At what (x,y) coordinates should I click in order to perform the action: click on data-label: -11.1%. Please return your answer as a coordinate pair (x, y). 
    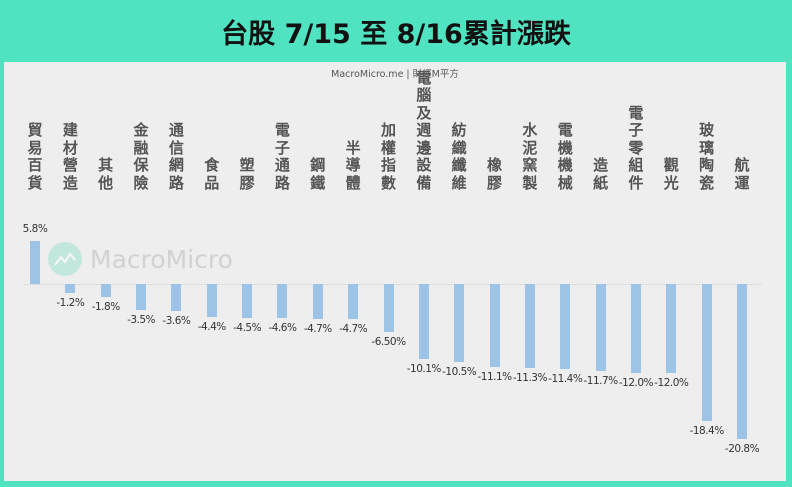
    Looking at the image, I should click on (494, 376).